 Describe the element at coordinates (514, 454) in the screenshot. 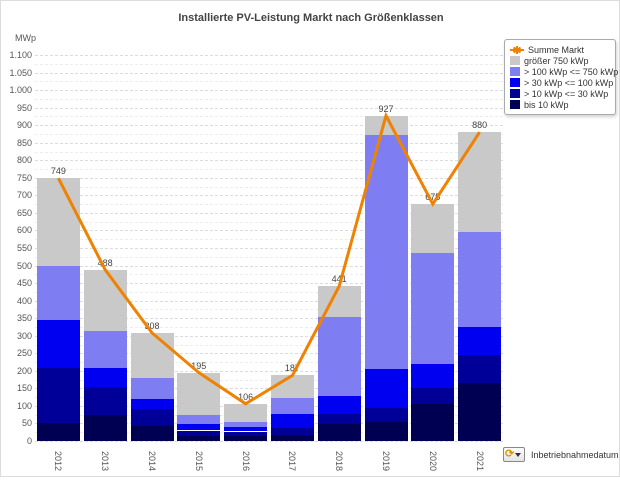

I see `cycle-group-button: ⟳` at that location.